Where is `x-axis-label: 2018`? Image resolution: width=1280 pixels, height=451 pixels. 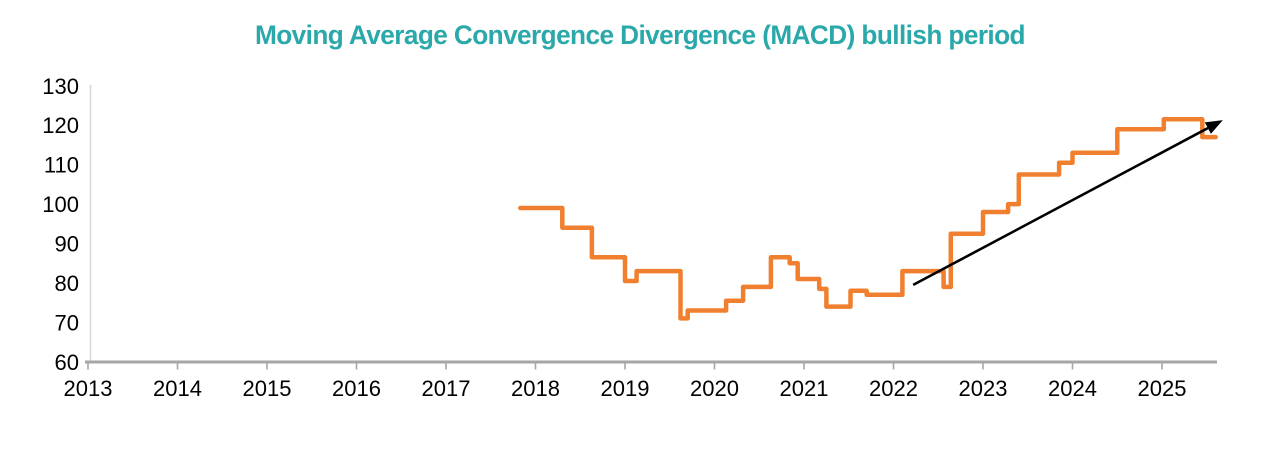
x-axis-label: 2018 is located at coordinates (535, 388).